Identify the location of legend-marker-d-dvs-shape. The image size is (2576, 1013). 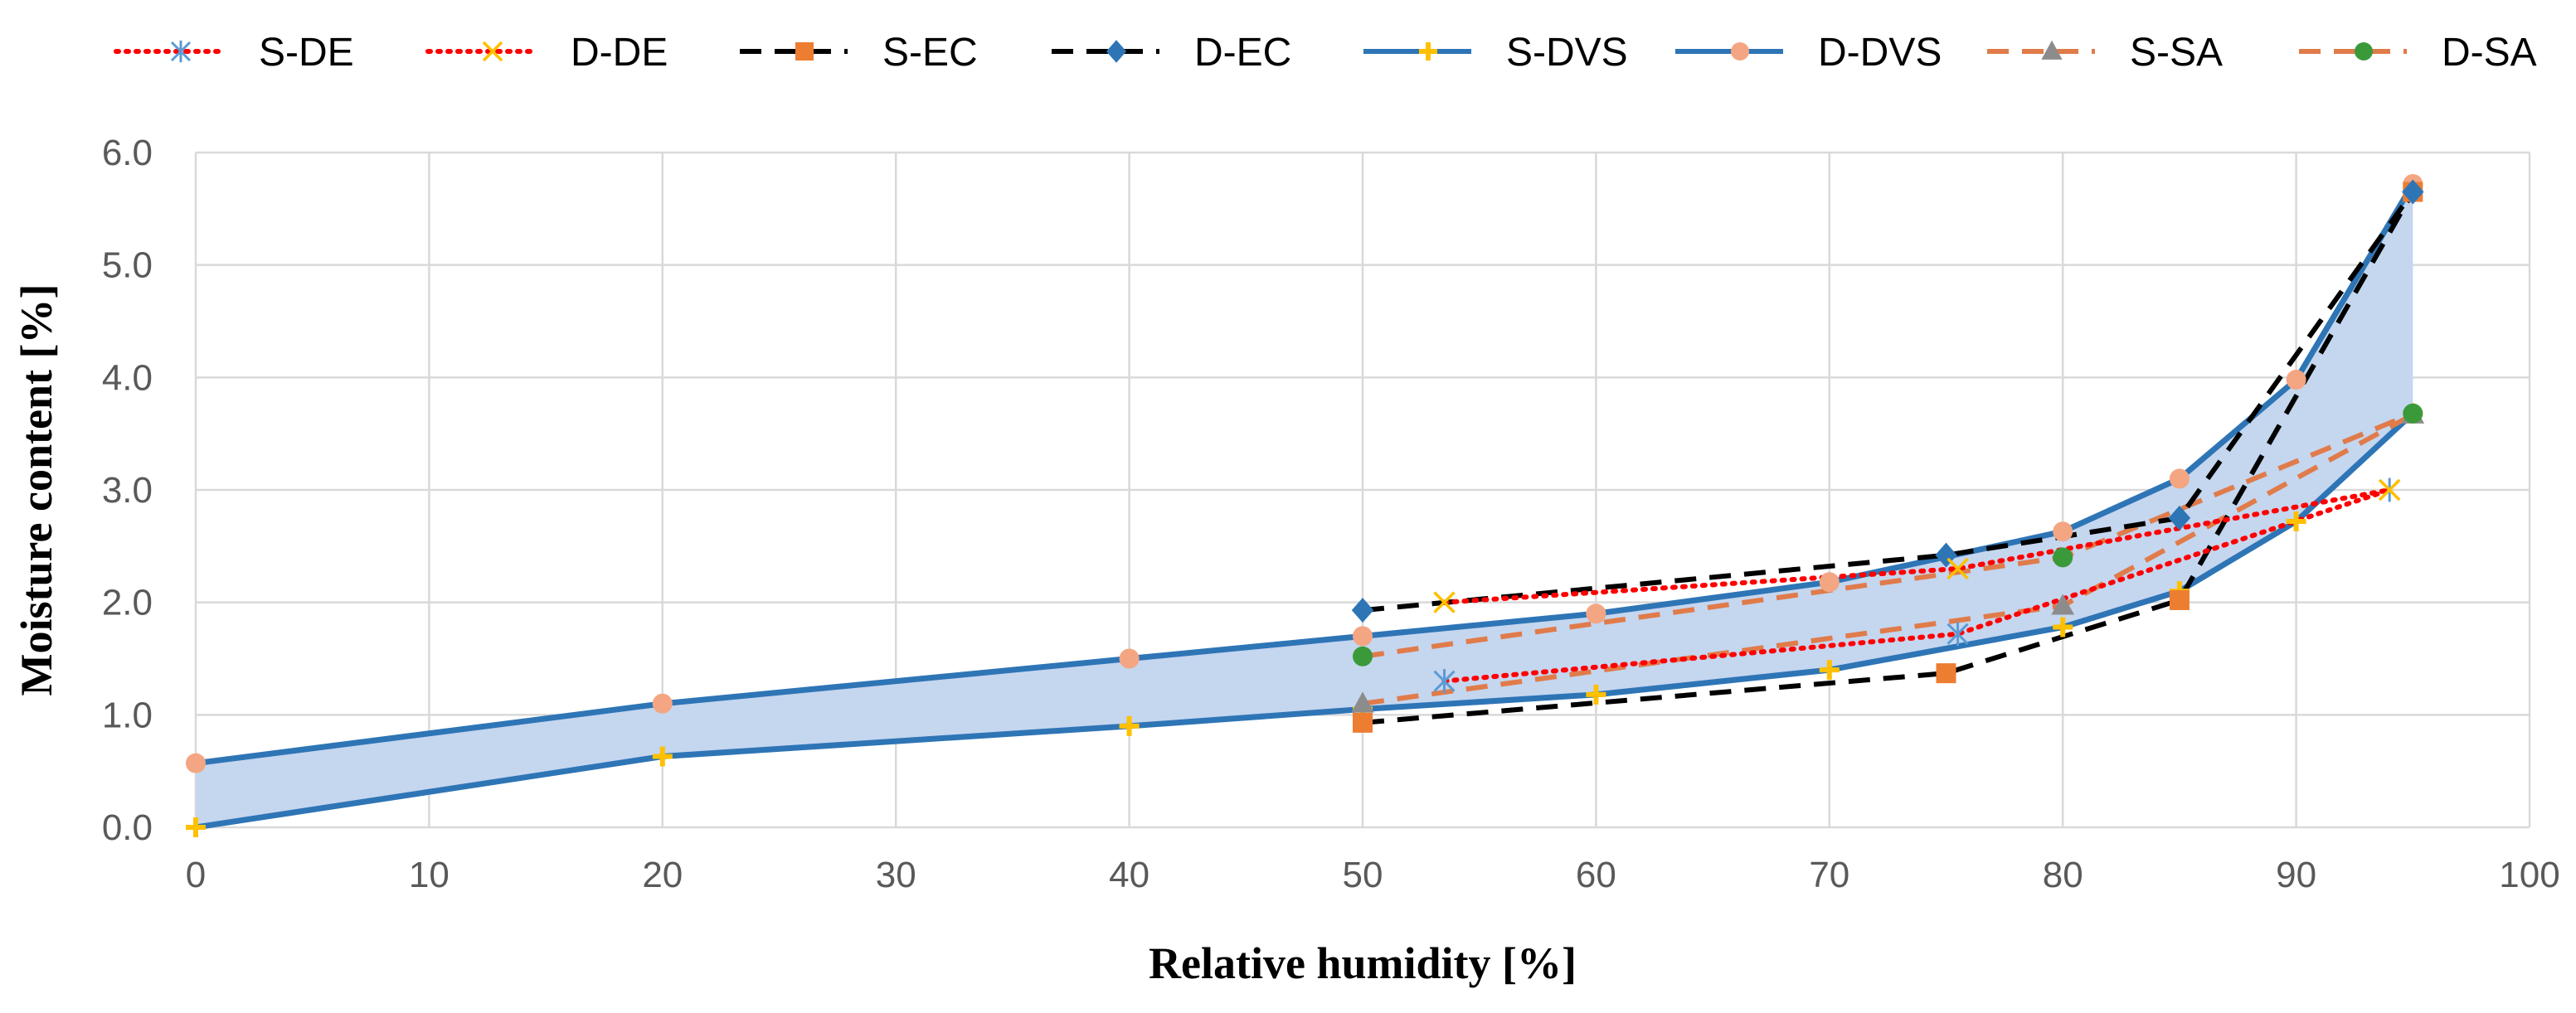
(1740, 52).